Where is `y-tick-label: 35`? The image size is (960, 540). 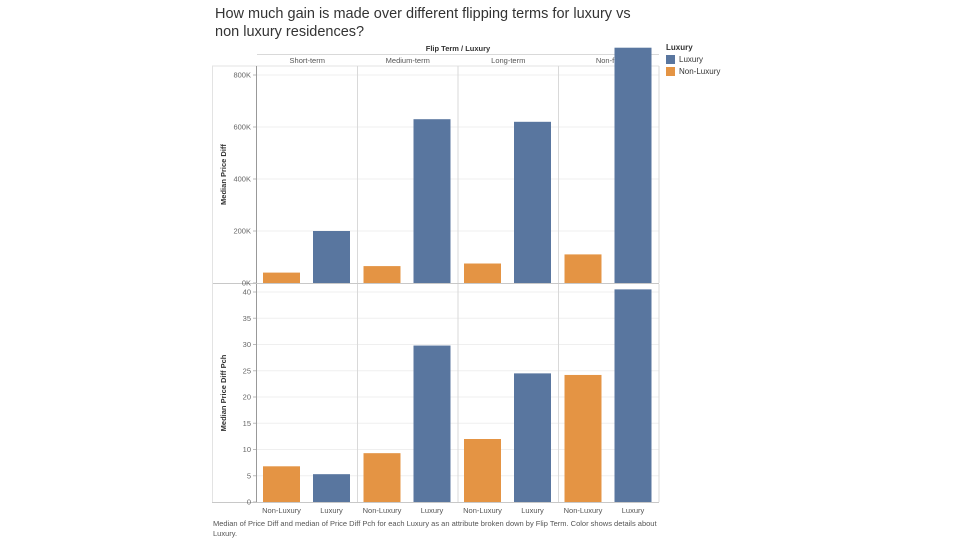
y-tick-label: 35 is located at coordinates (247, 318).